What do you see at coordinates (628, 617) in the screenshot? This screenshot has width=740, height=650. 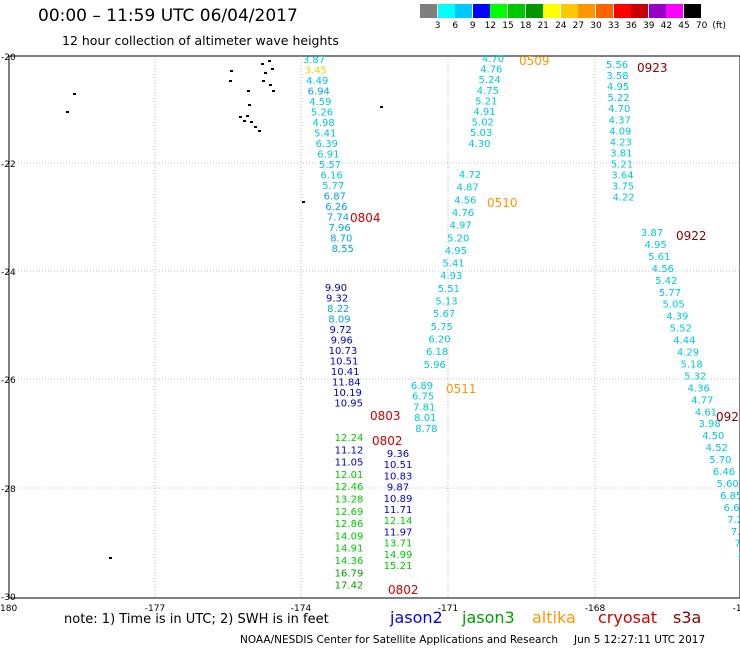 I see `legend-cryosat: cryosat` at bounding box center [628, 617].